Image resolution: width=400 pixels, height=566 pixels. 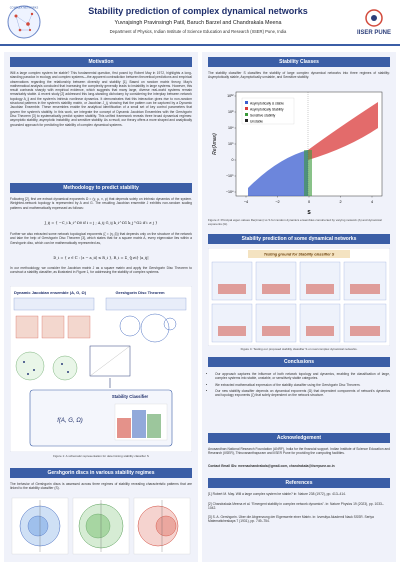 What do you see at coordinates (309, 202) in the screenshot?
I see `x-tick-label: 0` at bounding box center [309, 202].